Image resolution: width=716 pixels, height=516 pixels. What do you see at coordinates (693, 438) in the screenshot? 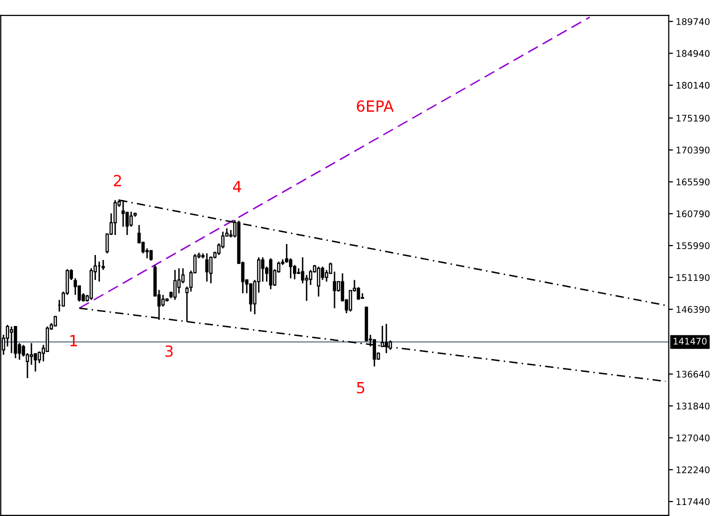
I see `y-tick-label: 127040` at bounding box center [693, 438].